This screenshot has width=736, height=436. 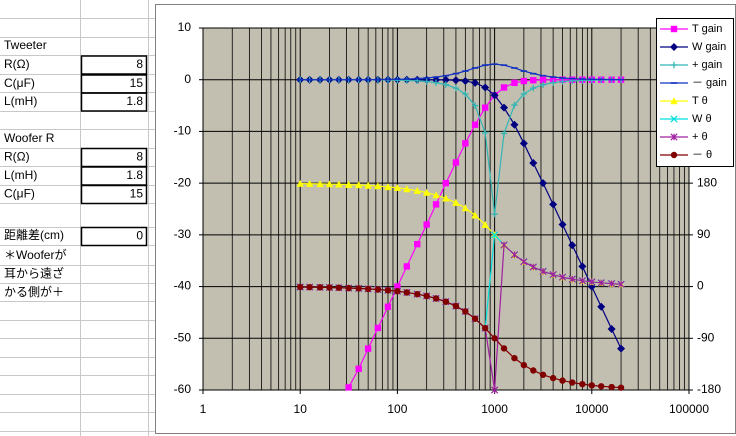 I want to click on section-title: Tweeter, so click(x=25, y=45).